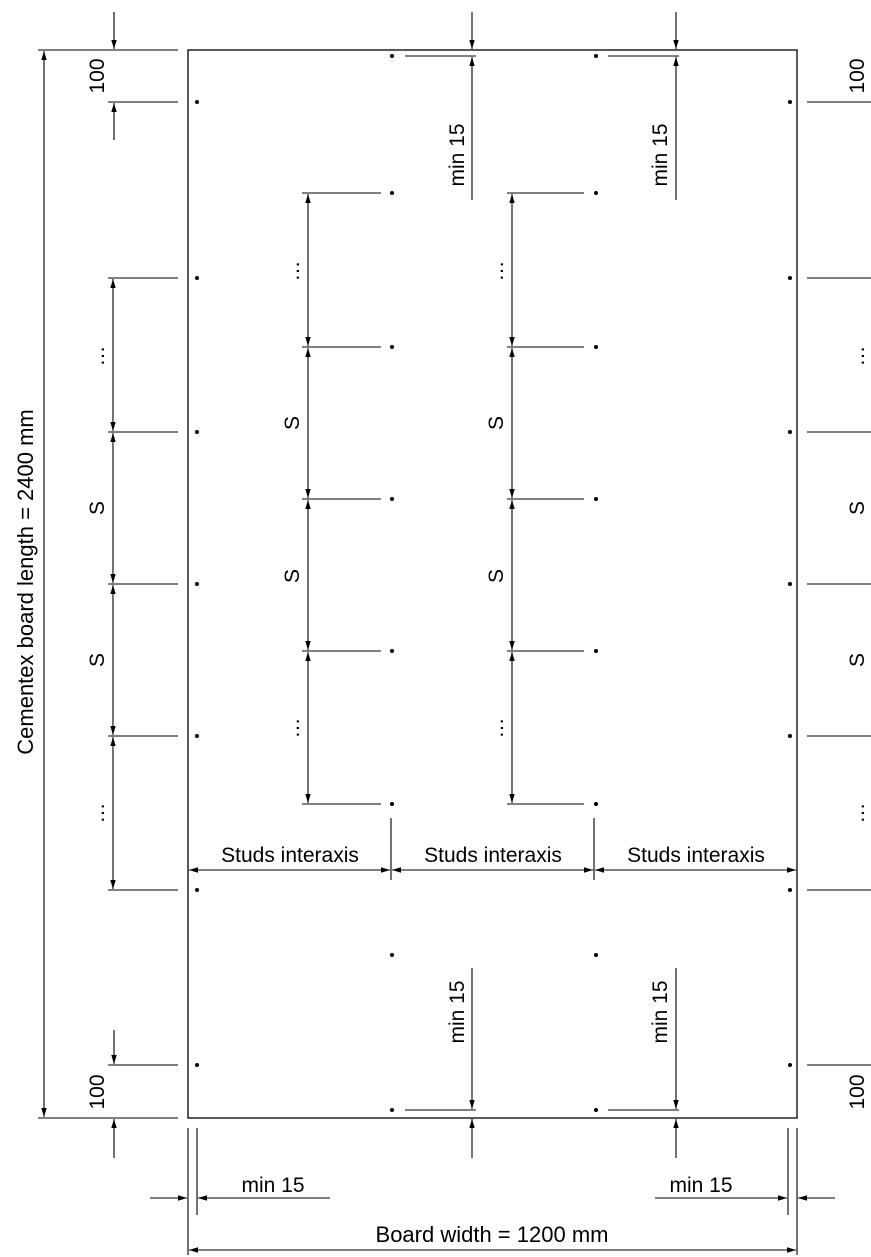 Image resolution: width=871 pixels, height=1257 pixels. Describe the element at coordinates (492, 1234) in the screenshot. I see `board-width-label: Board width = 1200 mm` at that location.